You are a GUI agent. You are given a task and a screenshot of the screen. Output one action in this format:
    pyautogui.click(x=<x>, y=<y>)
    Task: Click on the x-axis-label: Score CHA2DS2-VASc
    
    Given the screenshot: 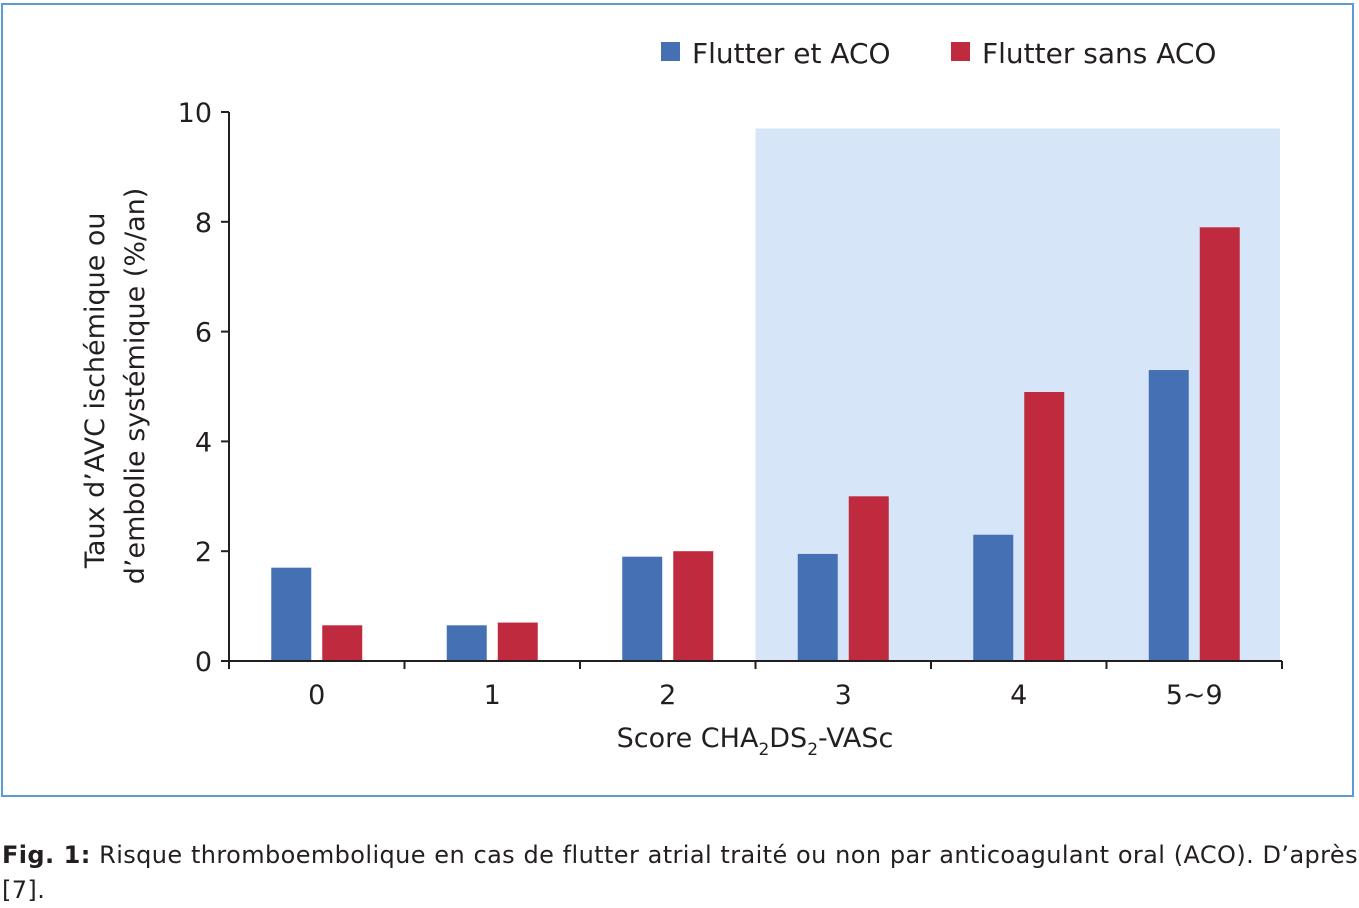 What is the action you would take?
    pyautogui.click(x=755, y=741)
    